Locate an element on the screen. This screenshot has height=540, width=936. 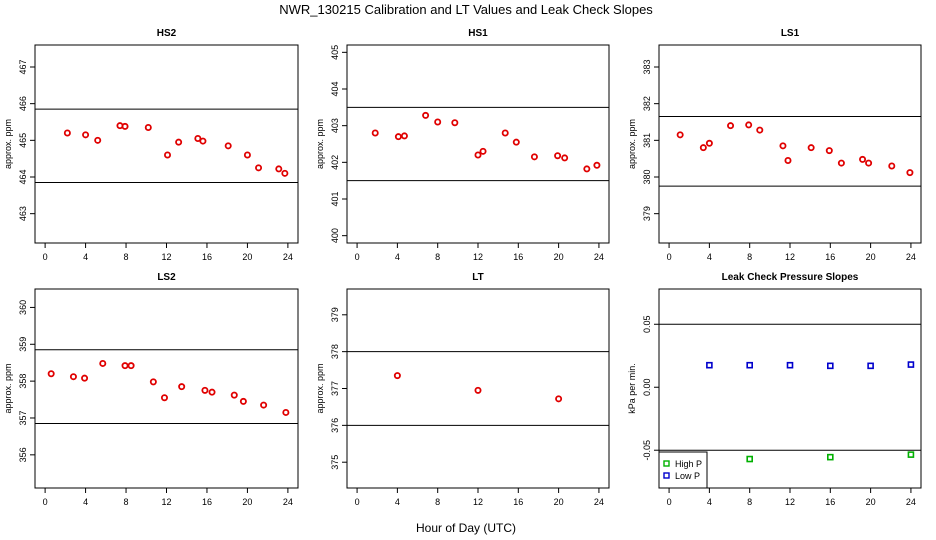
panel-title: LS1 is located at coordinates (790, 33).